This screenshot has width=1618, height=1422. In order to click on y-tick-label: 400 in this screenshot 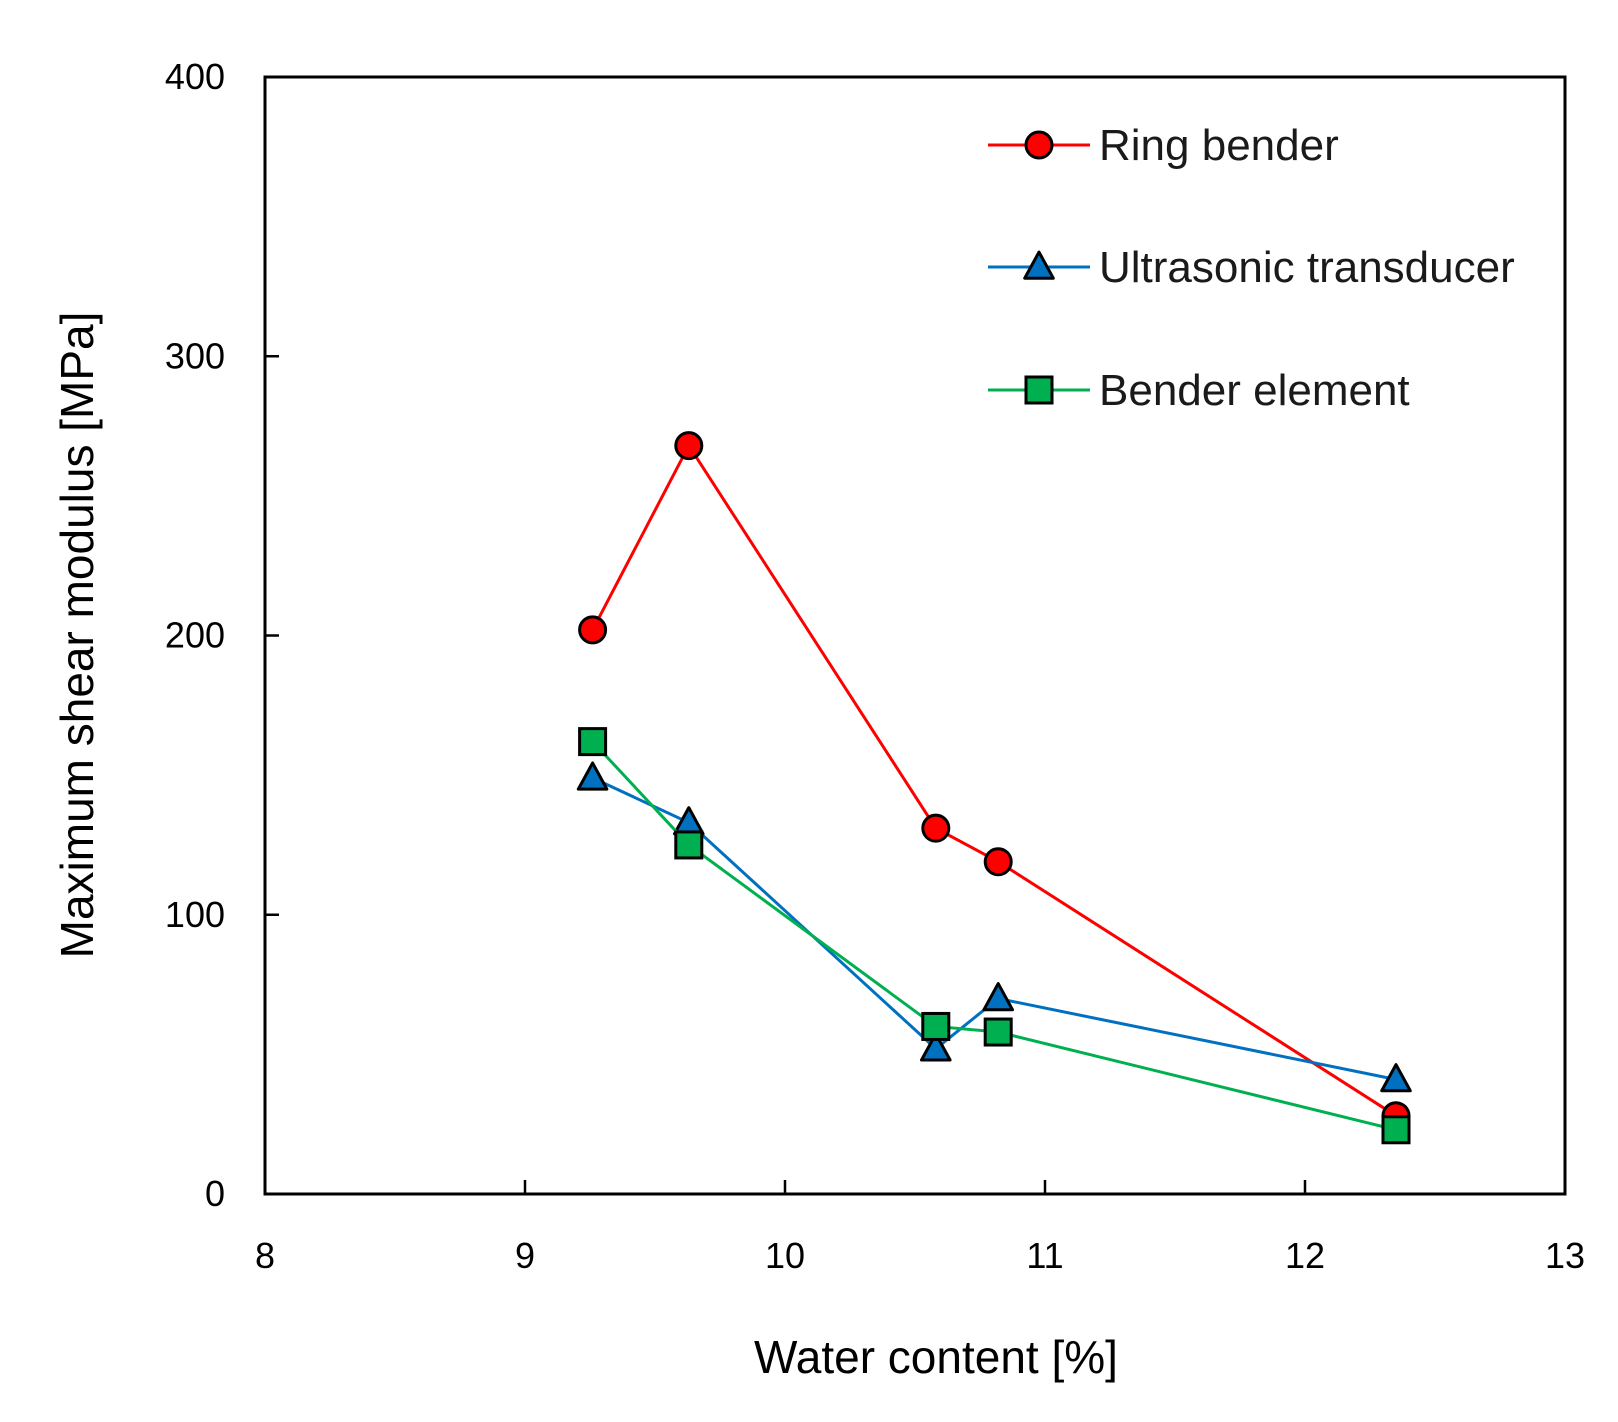, I will do `click(195, 76)`.